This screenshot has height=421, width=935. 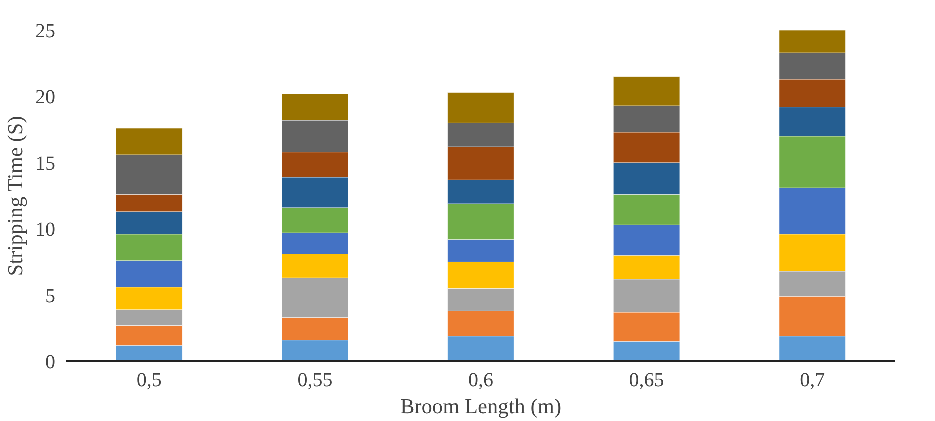 I want to click on y-tick-label: 25, so click(x=46, y=31).